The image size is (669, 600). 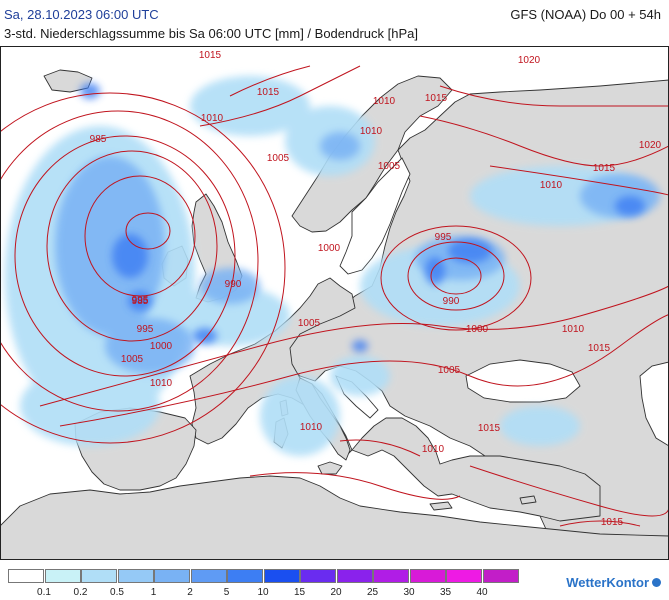 What do you see at coordinates (190, 592) in the screenshot?
I see `legend-label: 2` at bounding box center [190, 592].